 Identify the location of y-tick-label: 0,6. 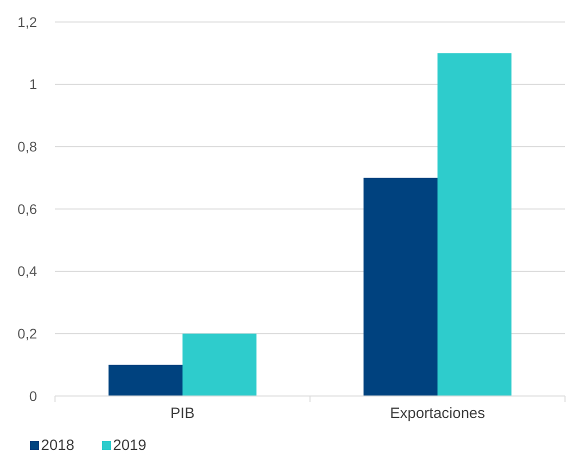
(28, 208).